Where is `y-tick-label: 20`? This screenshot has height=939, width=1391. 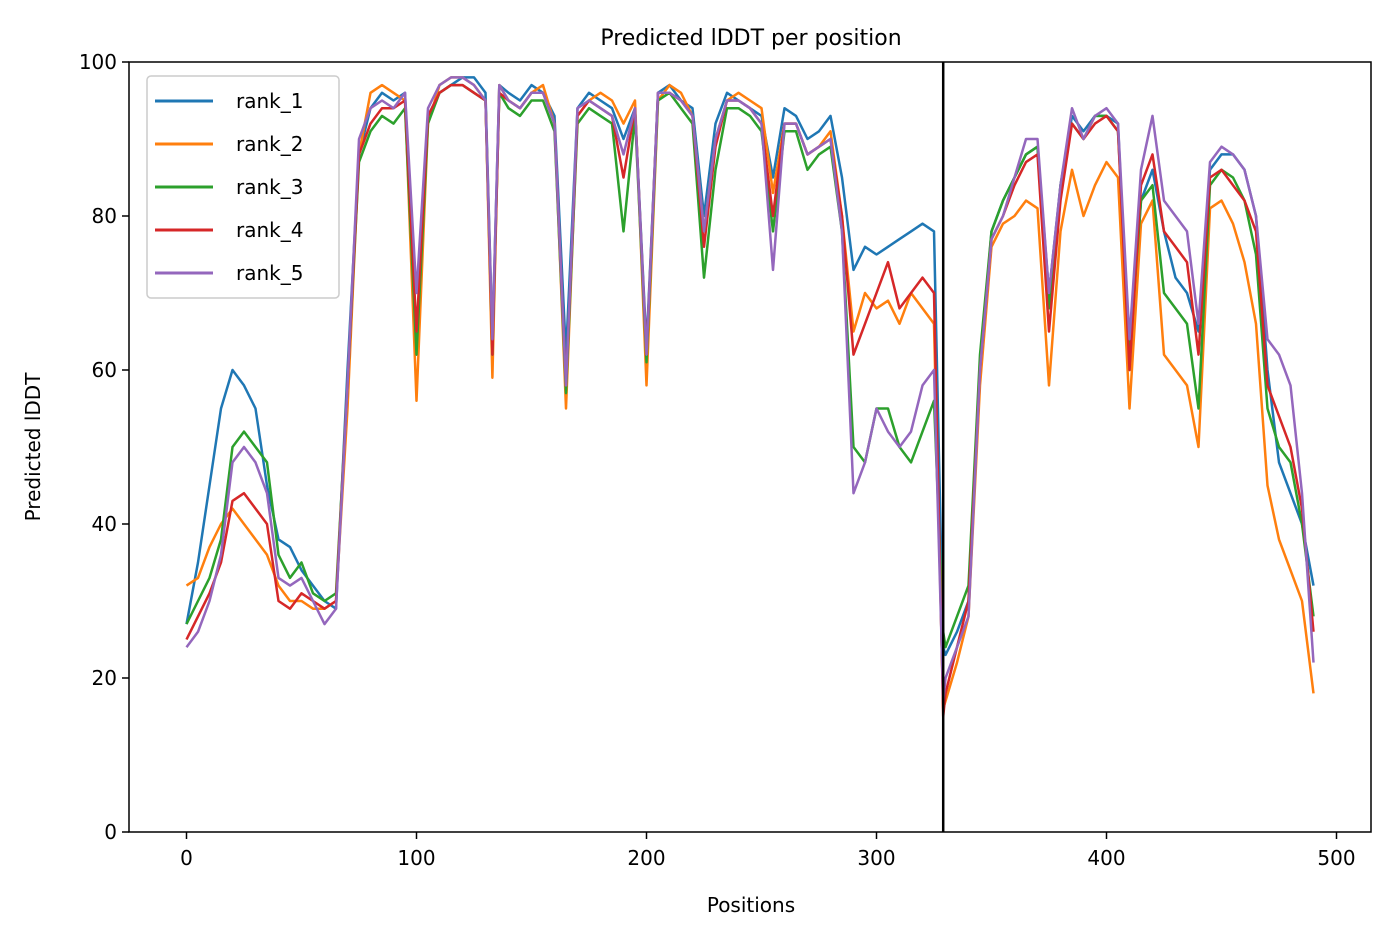
y-tick-label: 20 is located at coordinates (104, 678).